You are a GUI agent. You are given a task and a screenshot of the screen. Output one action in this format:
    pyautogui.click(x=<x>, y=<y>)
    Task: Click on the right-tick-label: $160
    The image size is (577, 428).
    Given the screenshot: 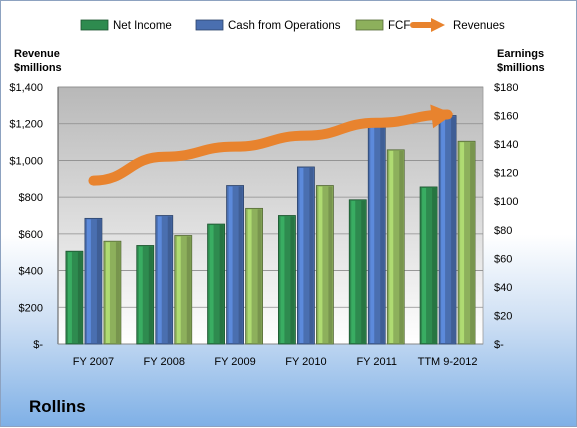 What is the action you would take?
    pyautogui.click(x=506, y=117)
    